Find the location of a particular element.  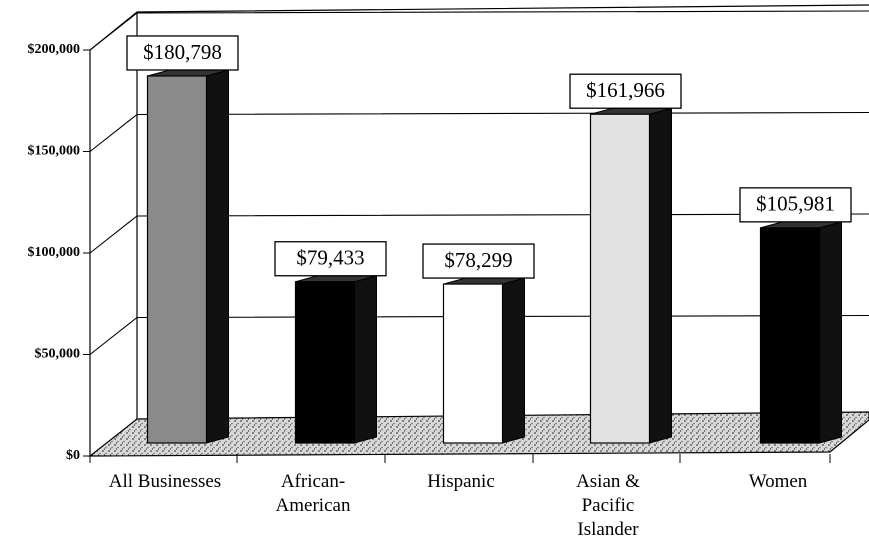

y-tick-label: $150,000 is located at coordinates (54, 151).